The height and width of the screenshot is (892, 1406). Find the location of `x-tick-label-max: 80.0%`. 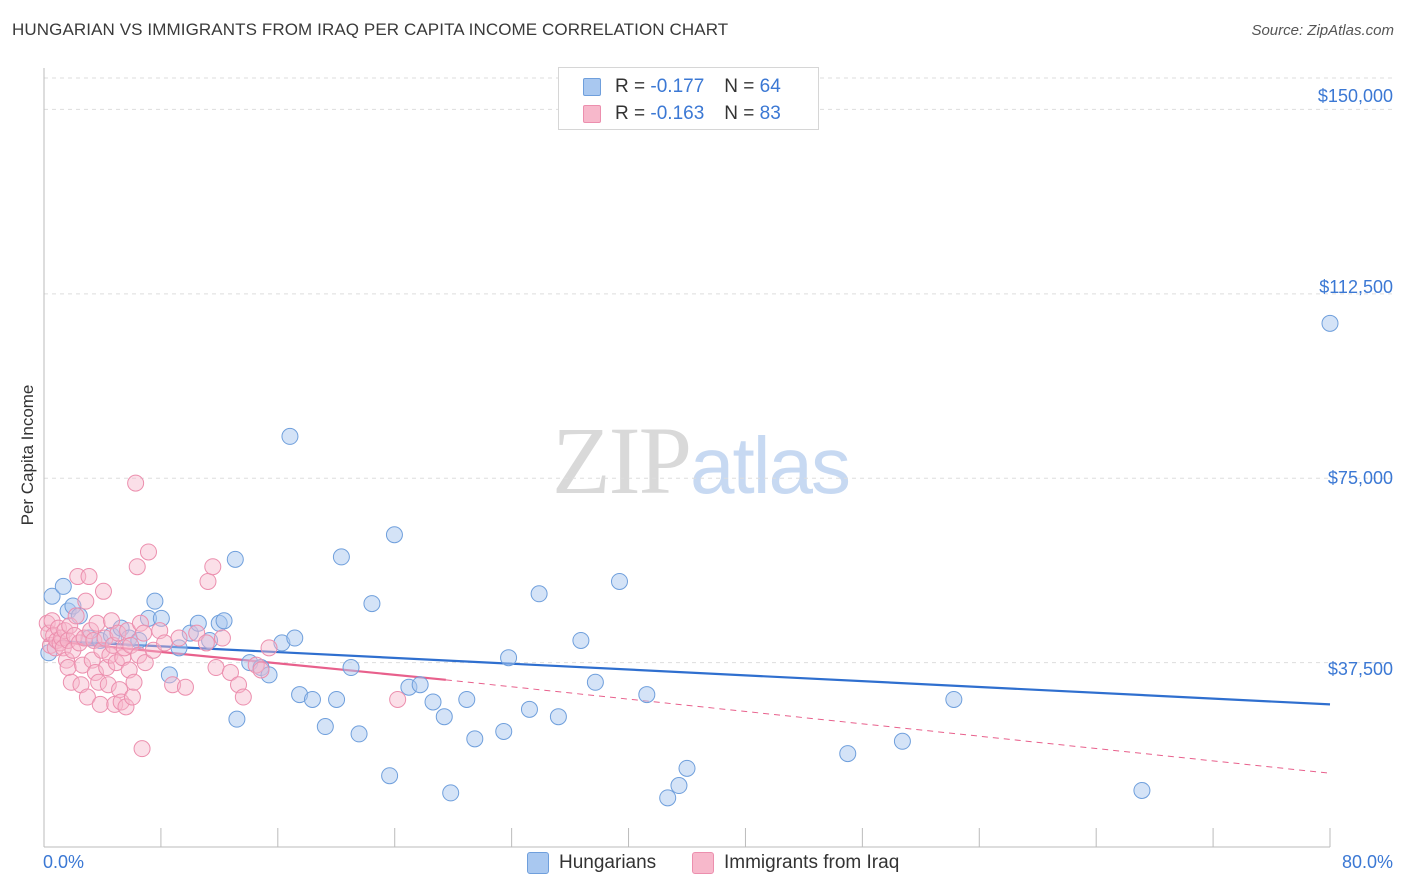

x-tick-label-max: 80.0% is located at coordinates (1367, 862).